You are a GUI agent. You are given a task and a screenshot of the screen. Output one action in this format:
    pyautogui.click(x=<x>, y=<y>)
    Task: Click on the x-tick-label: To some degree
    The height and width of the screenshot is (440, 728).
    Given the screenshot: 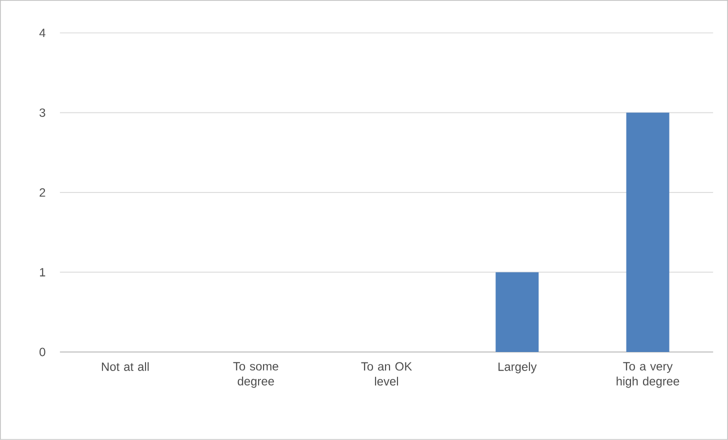 What is the action you would take?
    pyautogui.click(x=255, y=375)
    